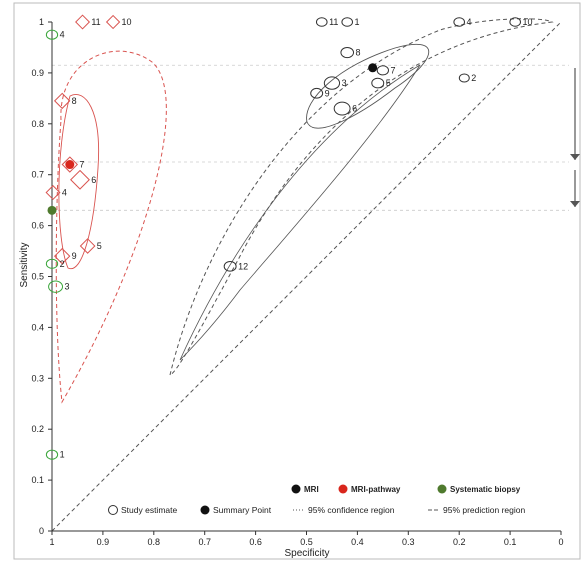 The image size is (585, 563). Describe the element at coordinates (51, 542) in the screenshot. I see `x-tick-label: 1` at that location.